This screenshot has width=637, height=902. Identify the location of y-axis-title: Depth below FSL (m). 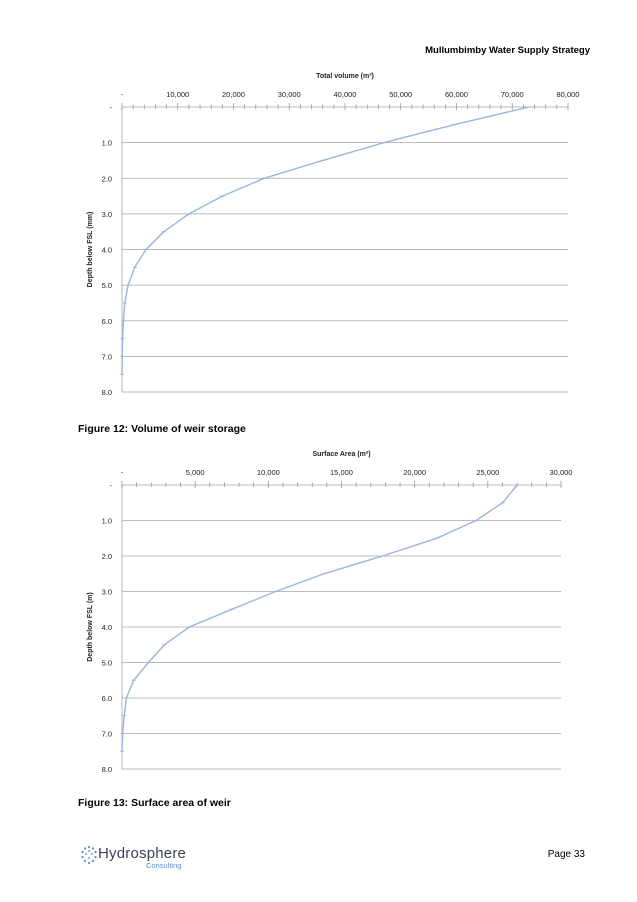
(90, 626).